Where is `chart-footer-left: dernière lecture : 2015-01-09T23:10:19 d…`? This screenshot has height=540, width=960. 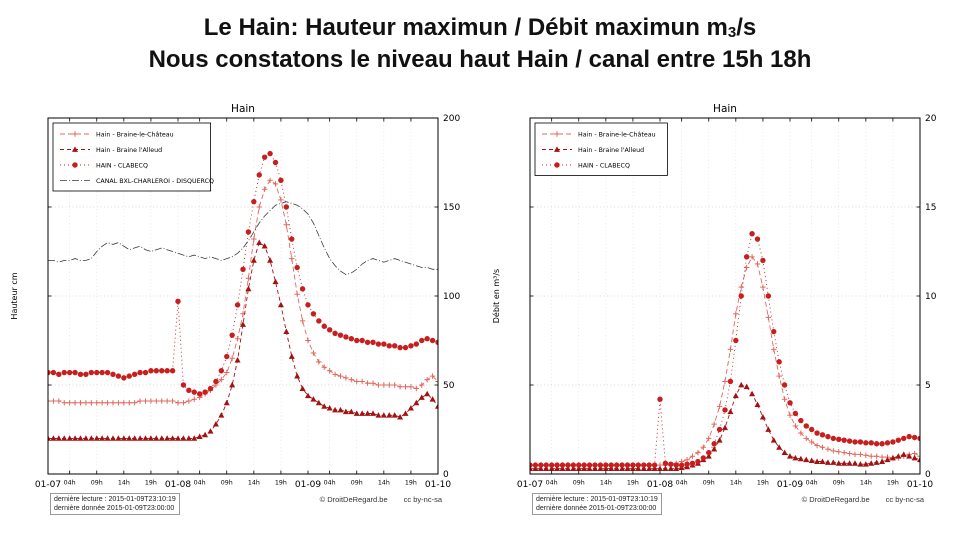
chart-footer-left: dernière lecture : 2015-01-09T23:10:19 d… is located at coordinates (246, 504).